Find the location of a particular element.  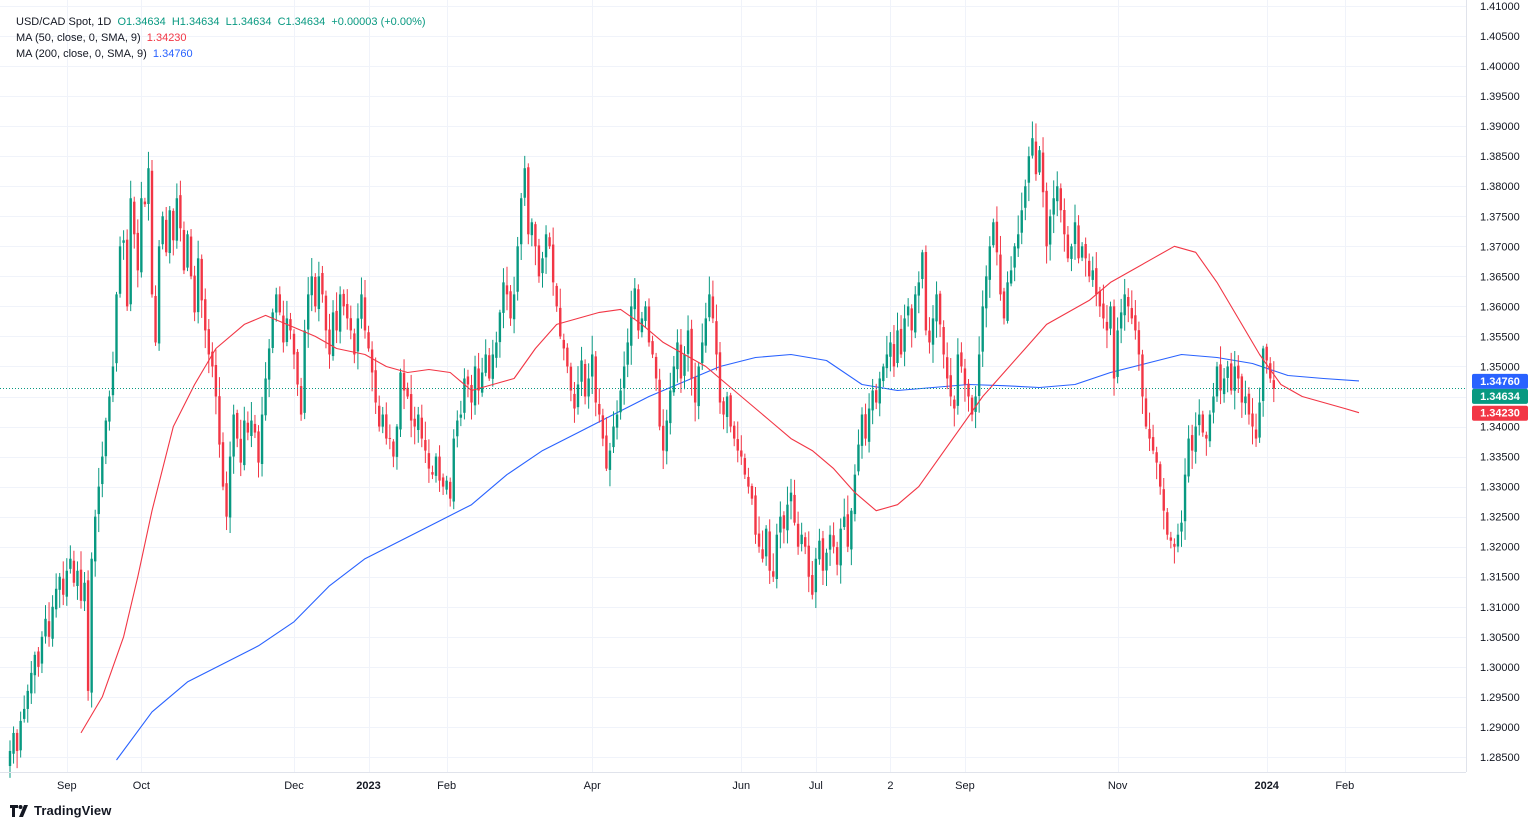

symbol-label: USD/CAD Spot, 1D is located at coordinates (64, 22).